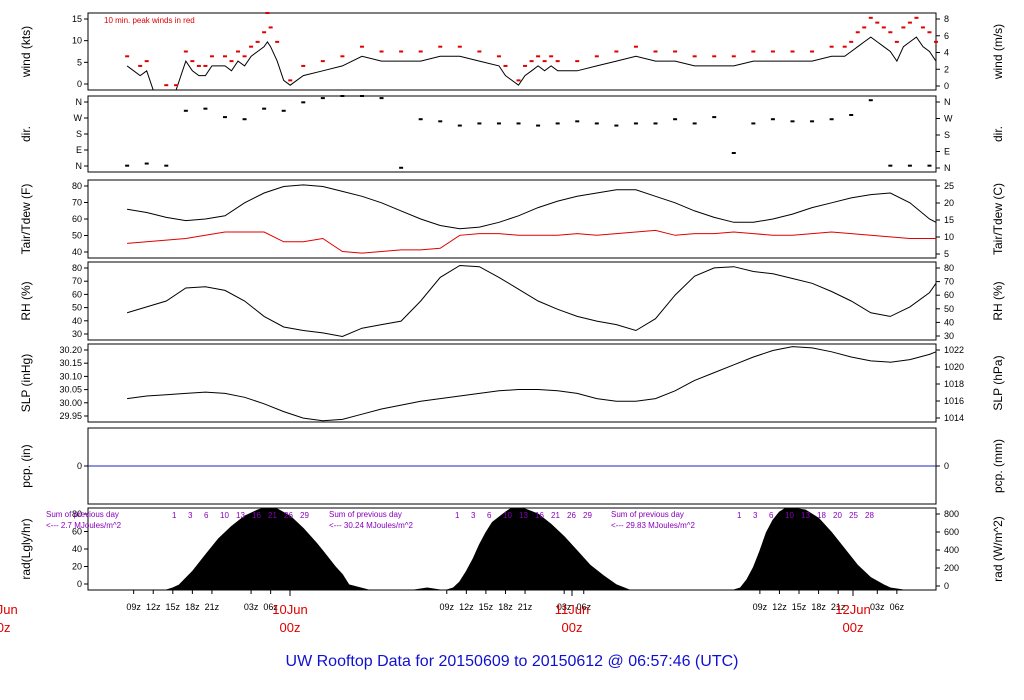 The height and width of the screenshot is (700, 1024). Describe the element at coordinates (528, 132) in the screenshot. I see `series-direction` at that location.